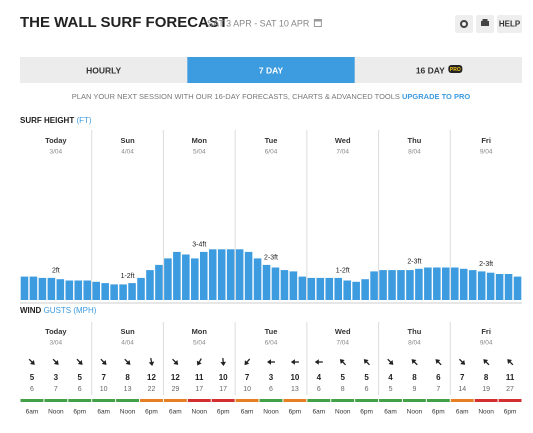 The width and height of the screenshot is (533, 433). I want to click on help-button: HELP, so click(509, 24).